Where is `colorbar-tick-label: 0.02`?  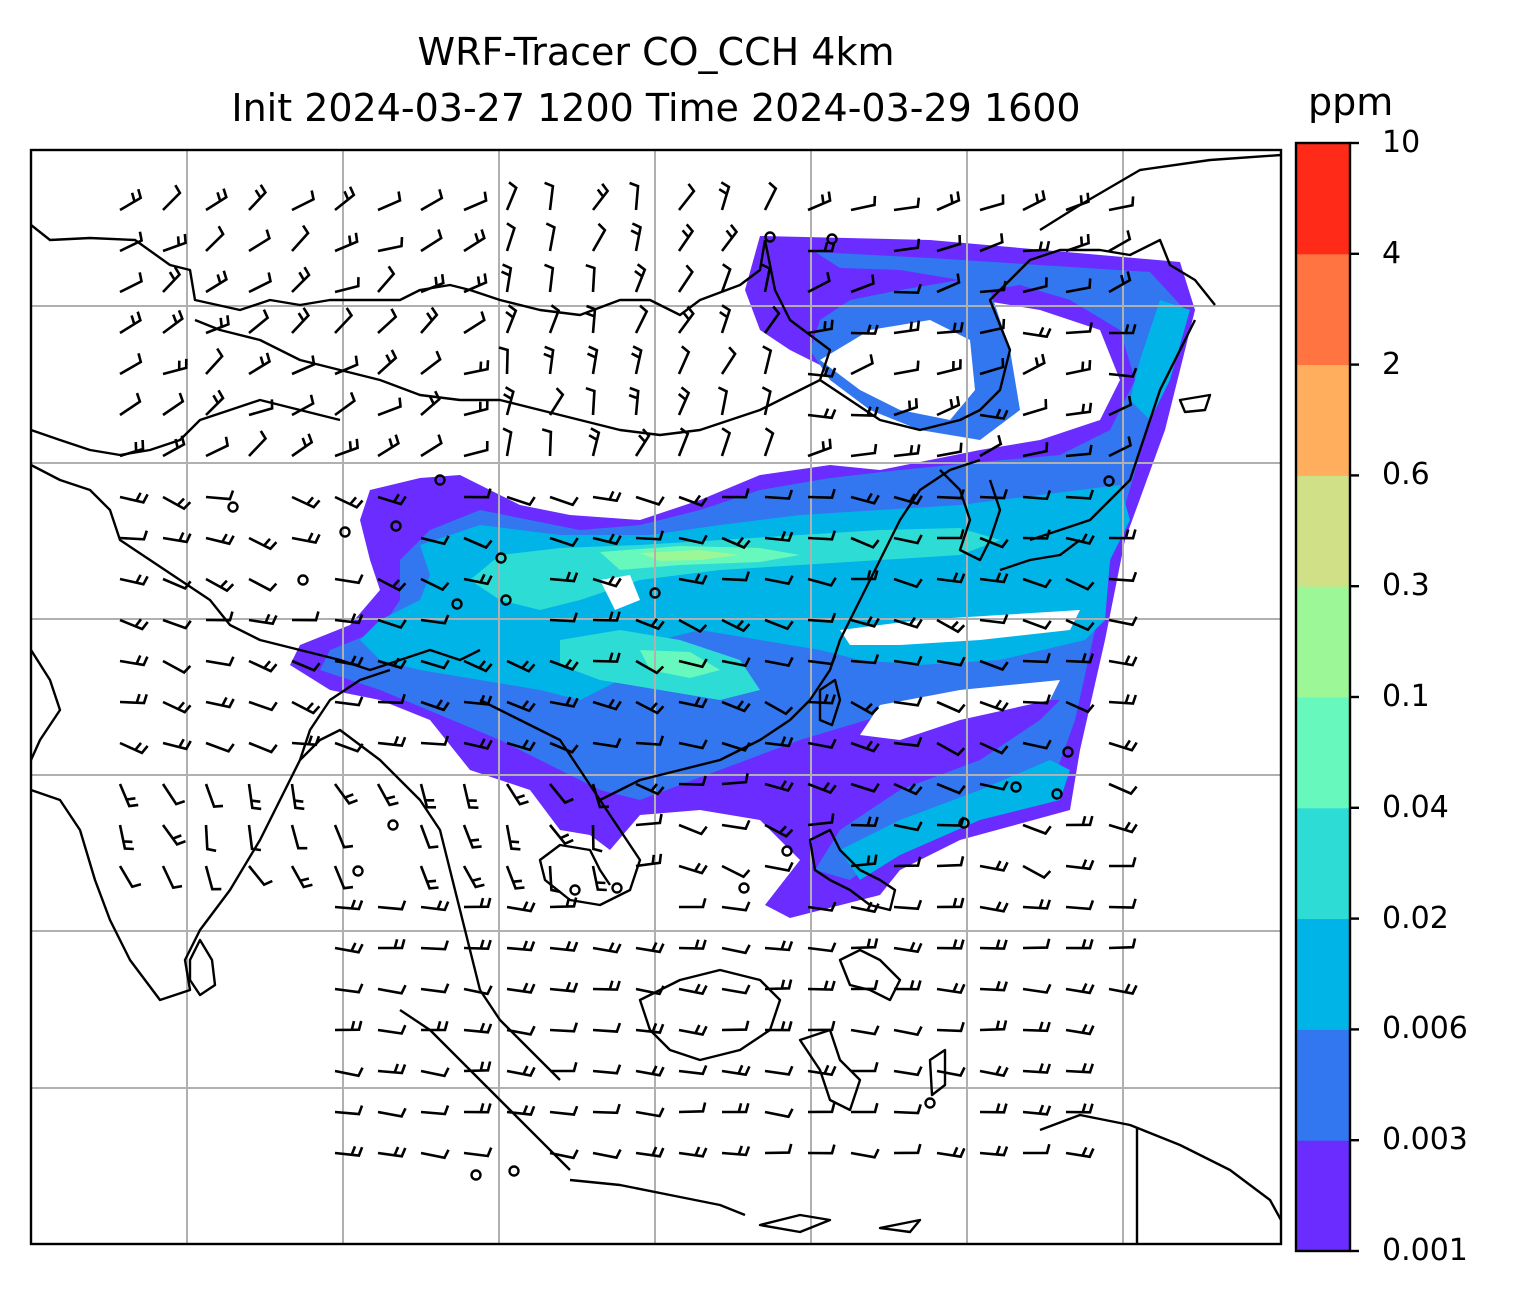
colorbar-tick-label: 0.02 is located at coordinates (1415, 918).